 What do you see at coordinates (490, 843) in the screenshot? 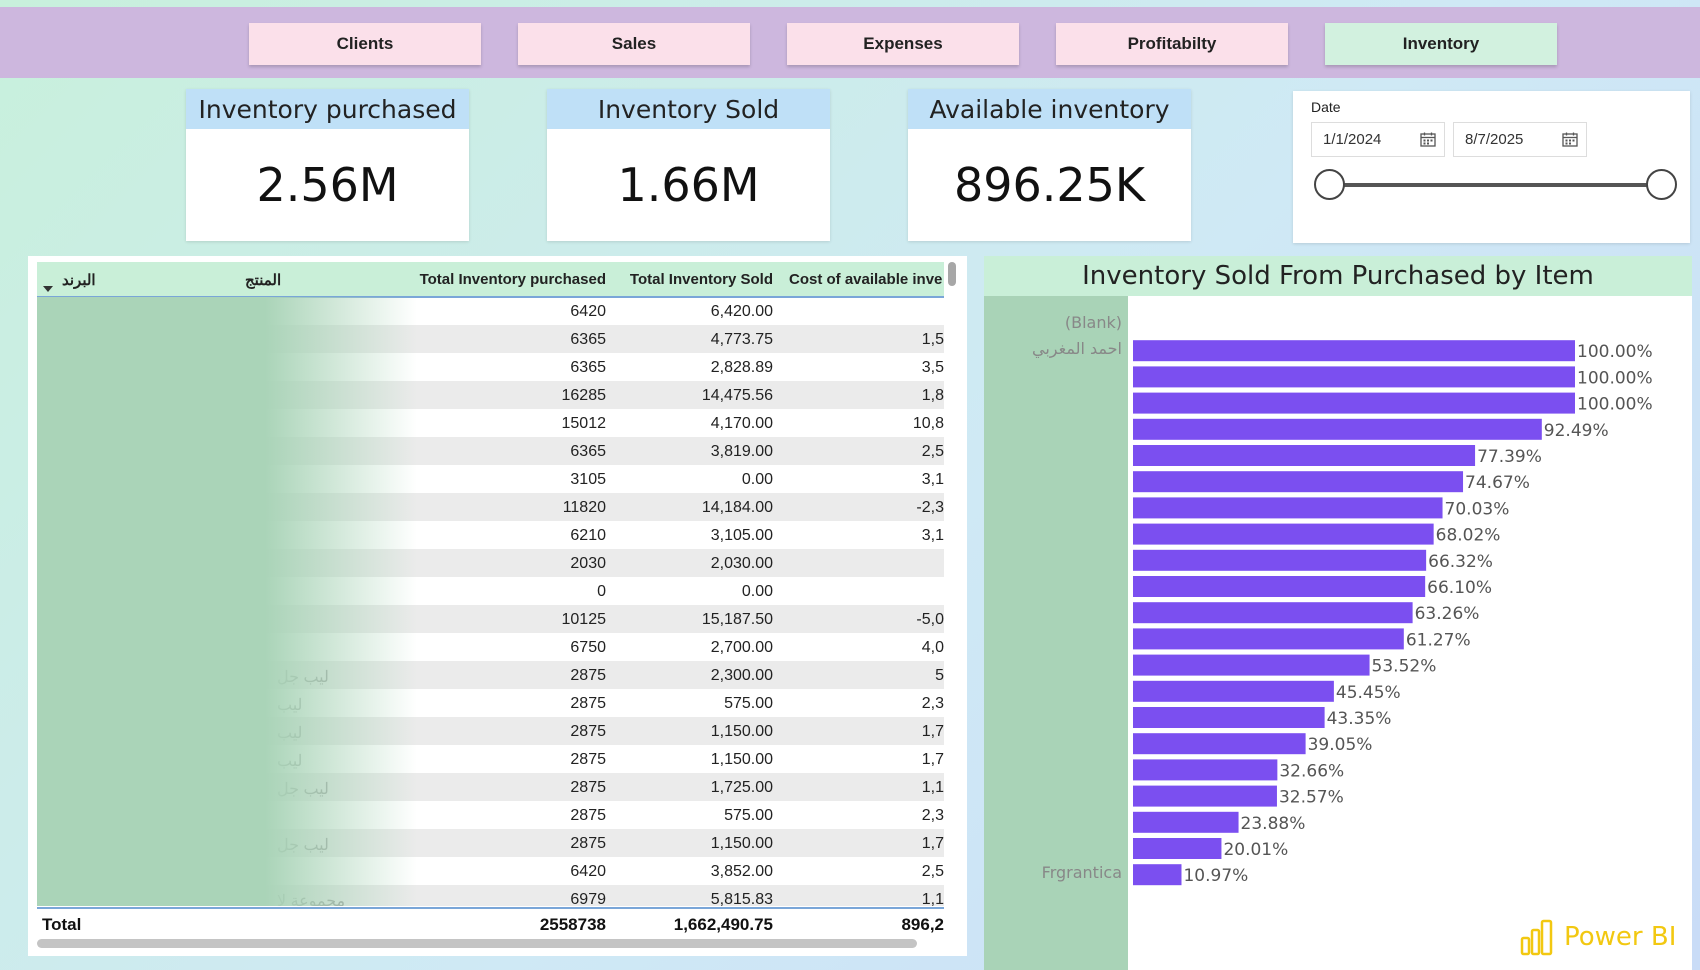
I see `table-row: زعفيرن ليب جل 2875 1,150.00 1,7` at bounding box center [490, 843].